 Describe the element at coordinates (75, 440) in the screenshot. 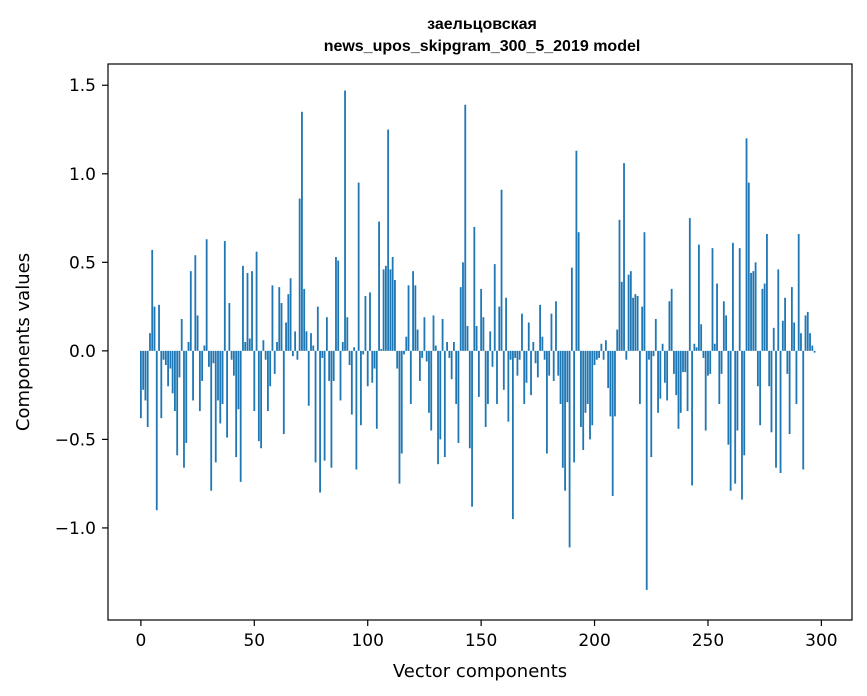

I see `y-tick-label: −0.5` at that location.